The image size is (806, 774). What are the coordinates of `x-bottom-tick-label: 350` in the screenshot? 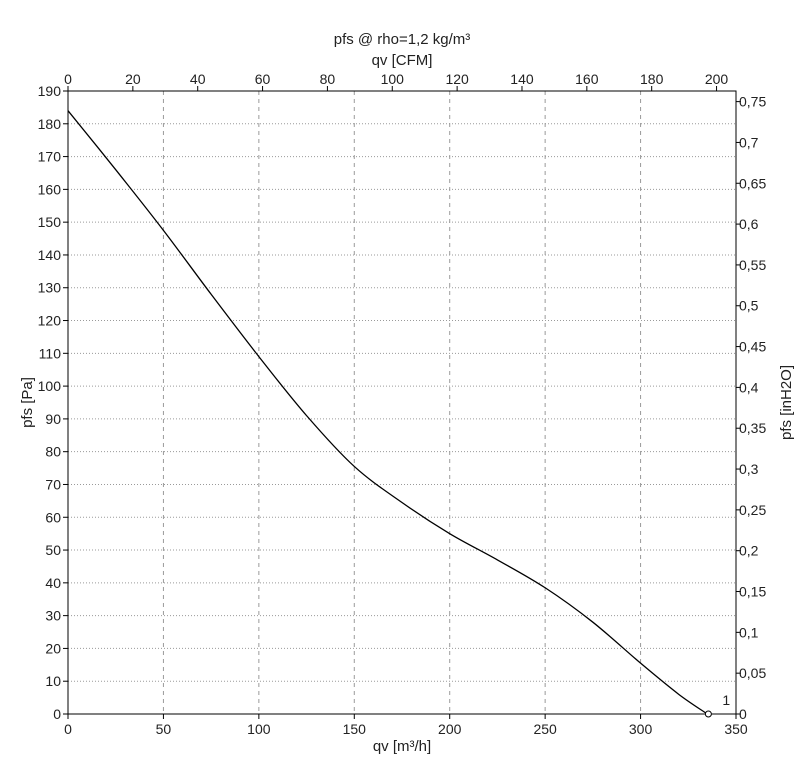 It's located at (736, 729).